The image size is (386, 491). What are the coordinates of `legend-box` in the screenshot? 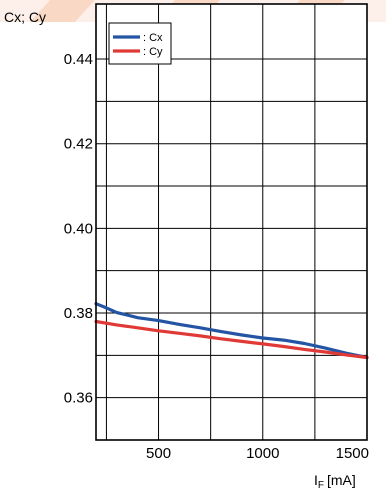 It's located at (140, 43).